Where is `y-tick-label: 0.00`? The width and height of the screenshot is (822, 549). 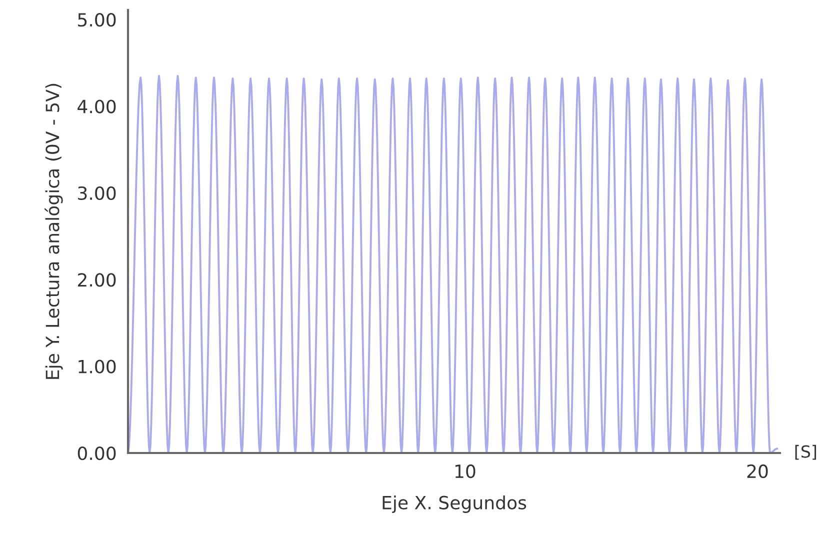 y-tick-label: 0.00 is located at coordinates (97, 453).